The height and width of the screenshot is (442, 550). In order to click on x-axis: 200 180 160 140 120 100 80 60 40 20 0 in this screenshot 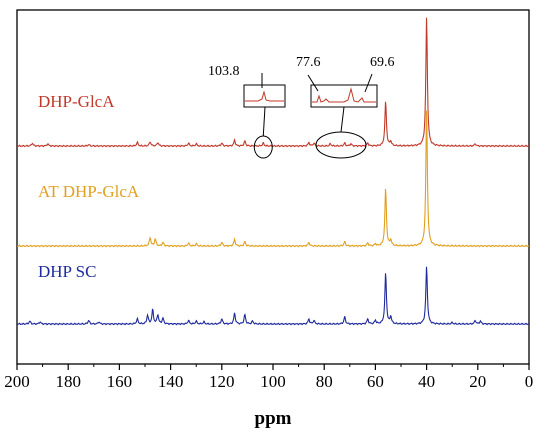, I will do `click(268, 377)`.